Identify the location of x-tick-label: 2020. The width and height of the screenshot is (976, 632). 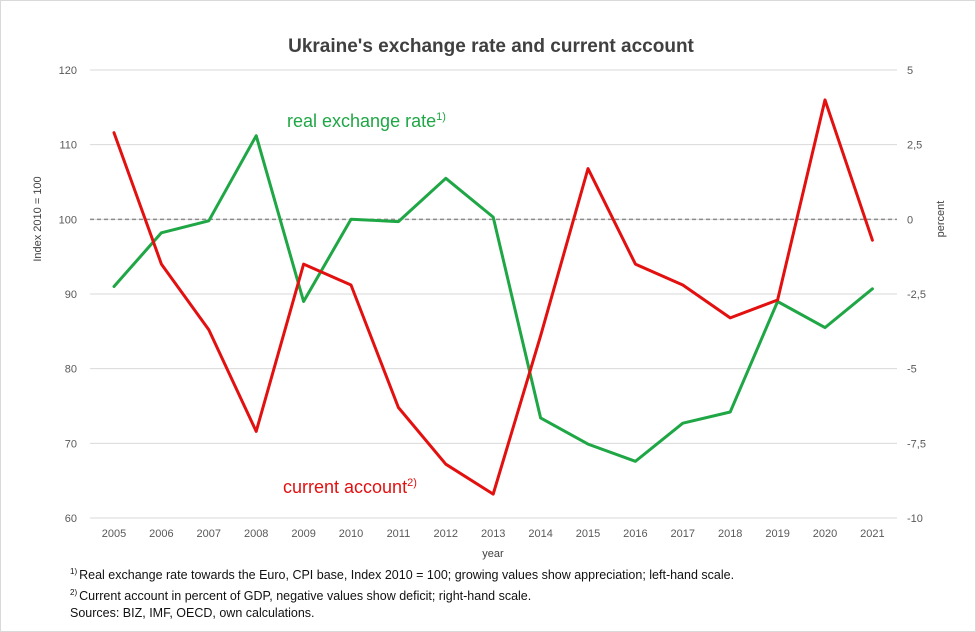
(825, 534).